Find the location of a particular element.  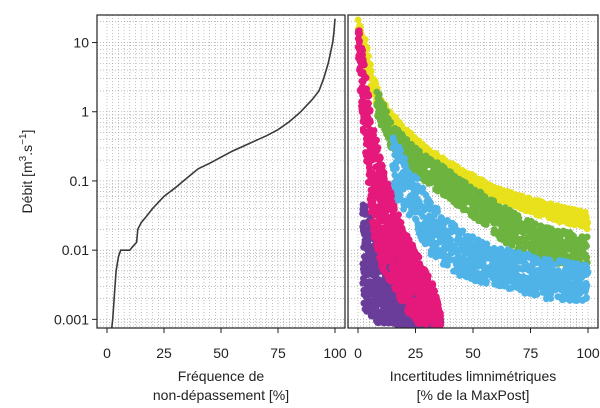

x-tick-label: 25 is located at coordinates (416, 353).